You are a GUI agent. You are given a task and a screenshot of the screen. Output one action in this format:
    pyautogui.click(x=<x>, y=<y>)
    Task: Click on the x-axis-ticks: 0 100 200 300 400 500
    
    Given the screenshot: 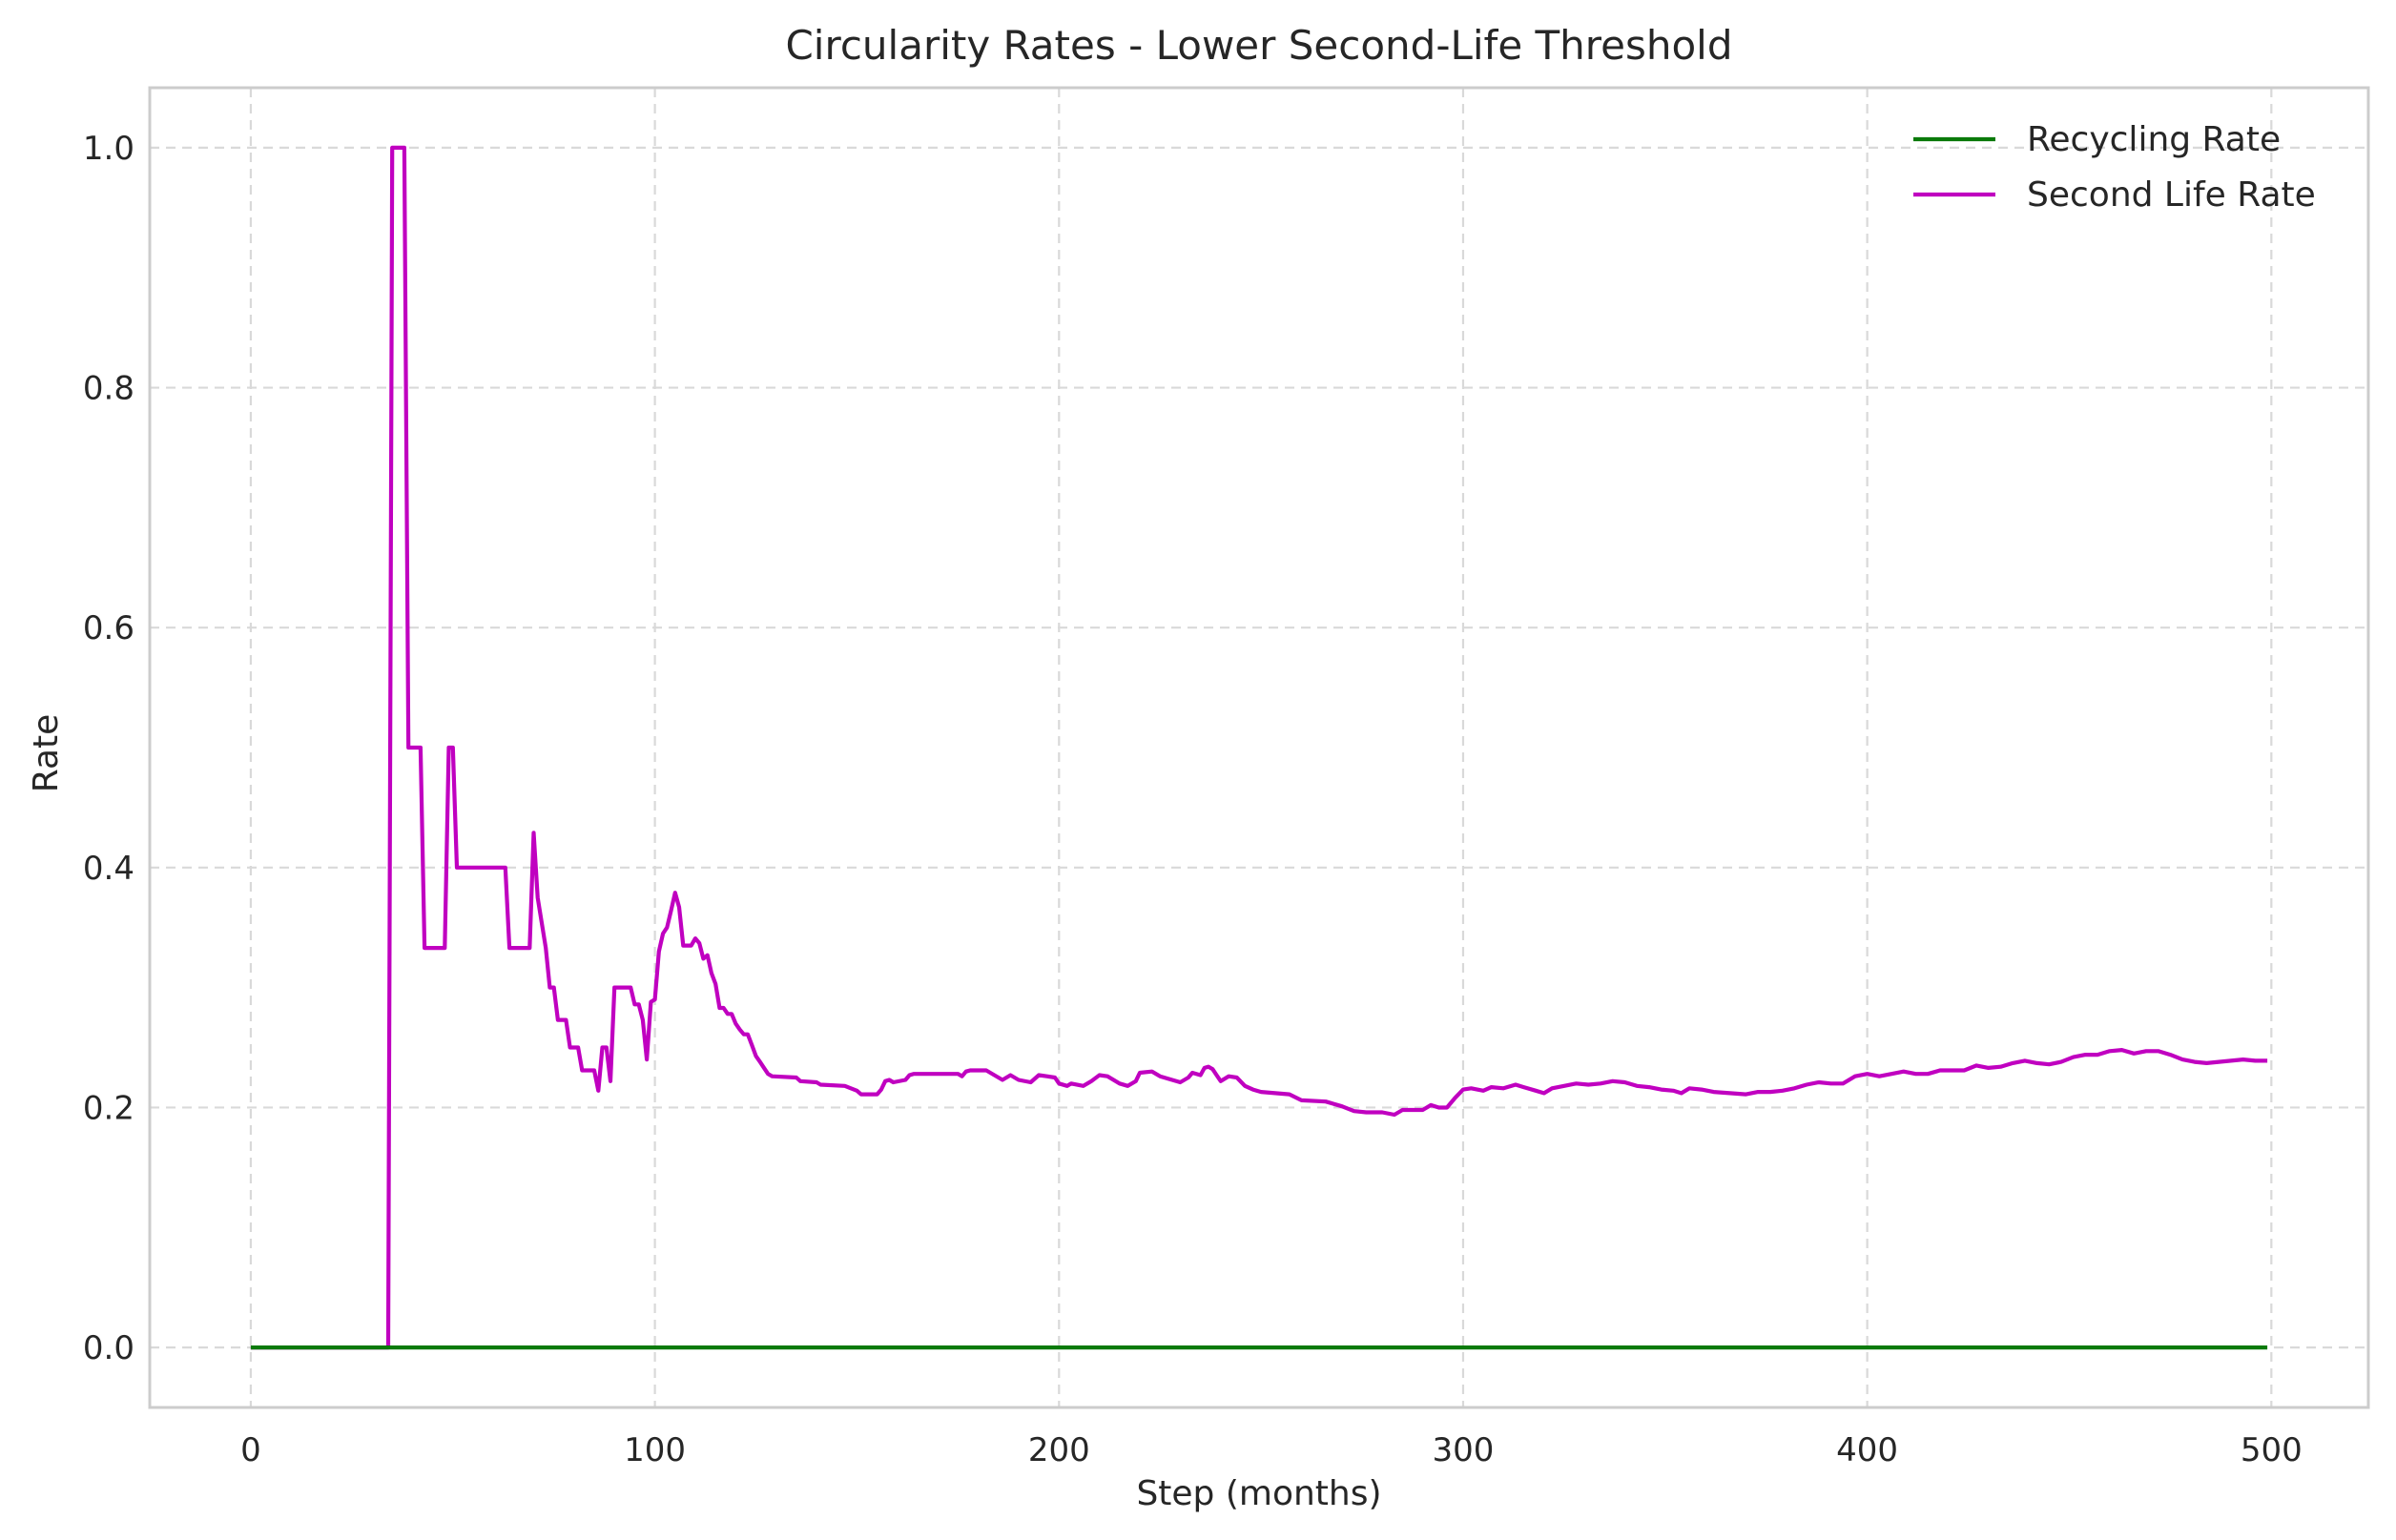 What is the action you would take?
    pyautogui.click(x=1271, y=1450)
    